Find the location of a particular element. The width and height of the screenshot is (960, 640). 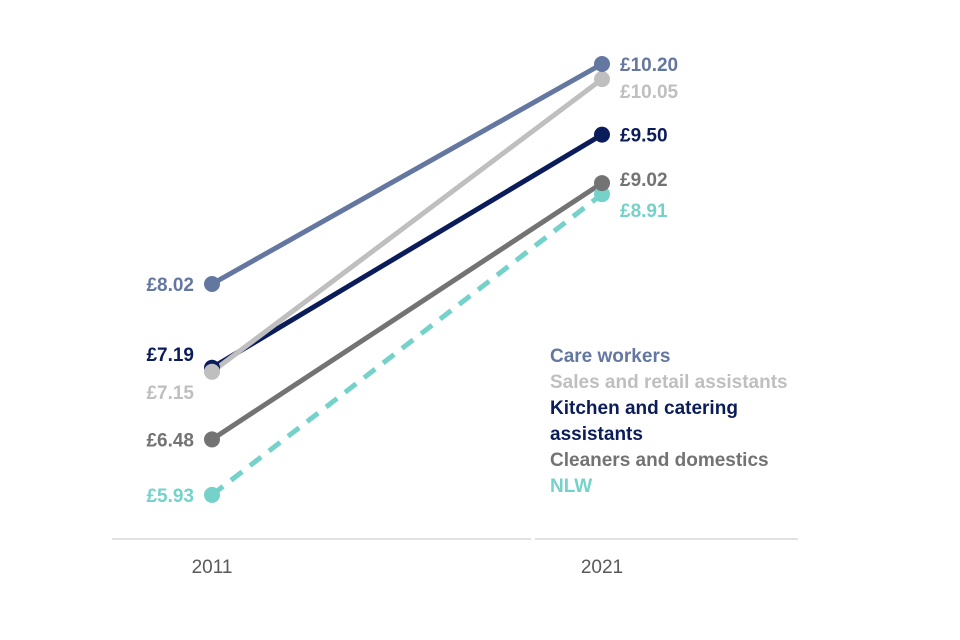

legend-item-kitchen-and-catering-assistants: Kitchen and catering assistants is located at coordinates (644, 421).